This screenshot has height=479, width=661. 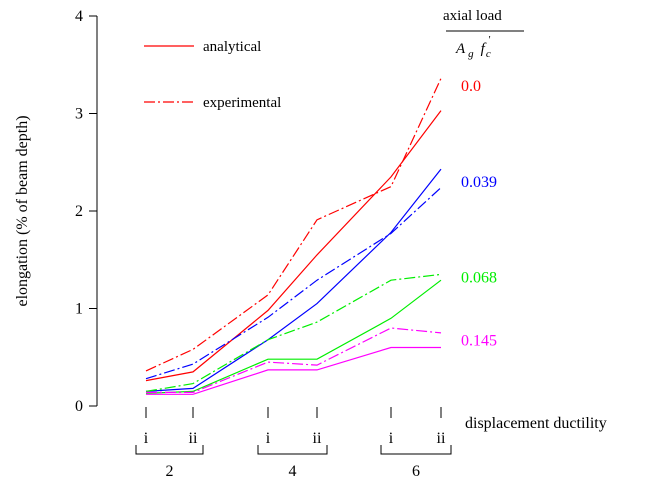 What do you see at coordinates (242, 103) in the screenshot?
I see `legend-label-experimental: experimental` at bounding box center [242, 103].